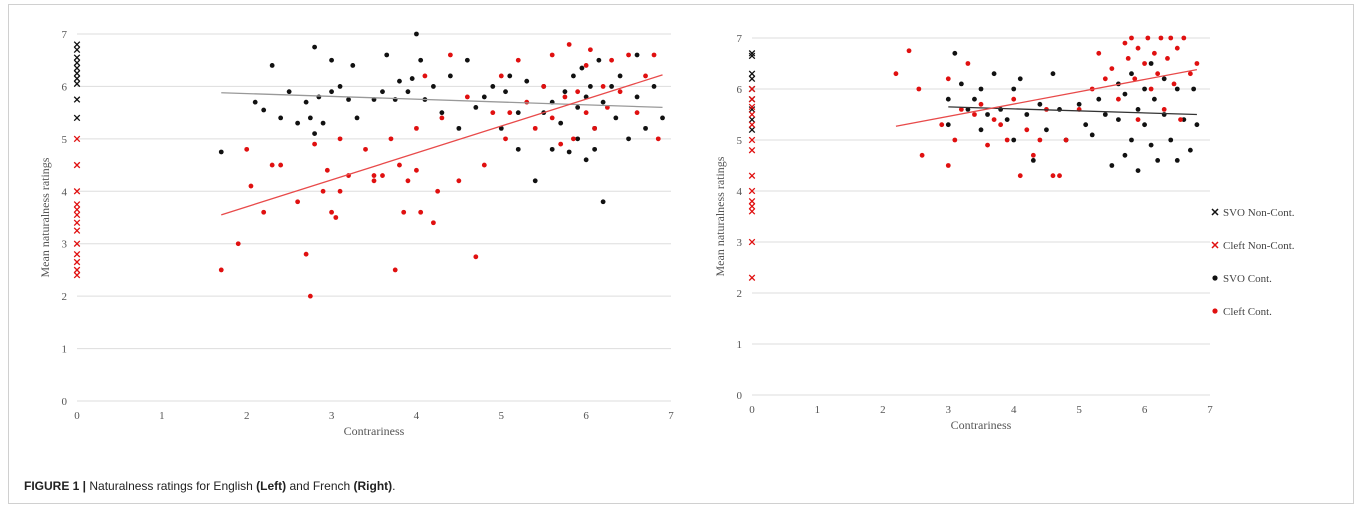 The image size is (1360, 515). What do you see at coordinates (1247, 312) in the screenshot?
I see `legend-label: Cleft Cont.` at bounding box center [1247, 312].